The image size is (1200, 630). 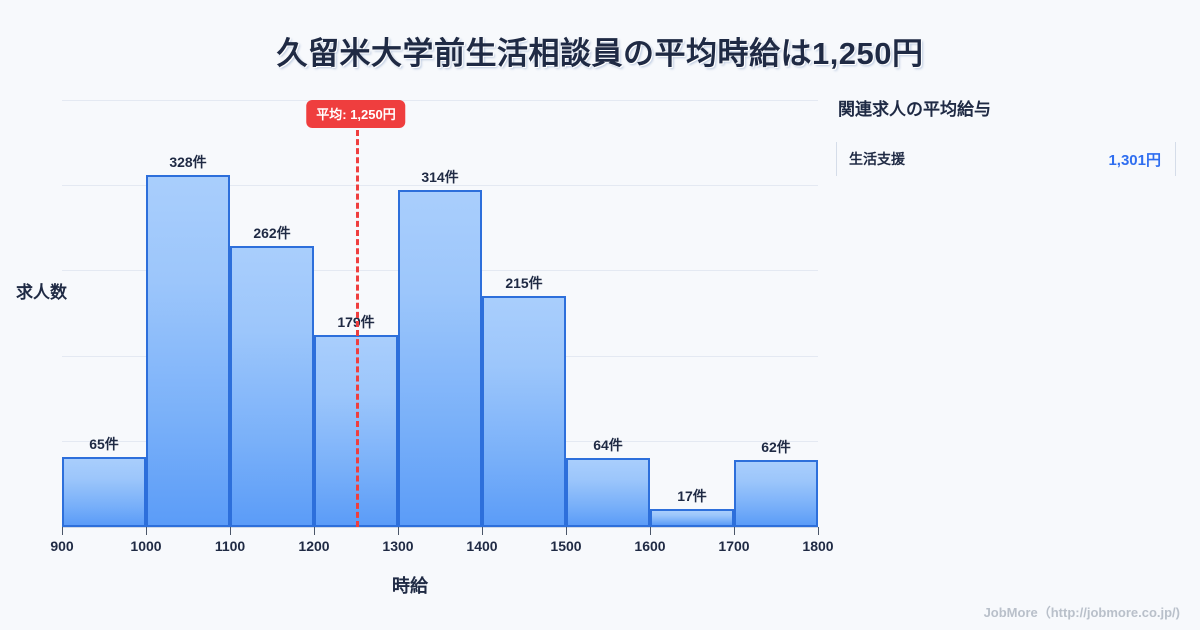 What do you see at coordinates (600, 53) in the screenshot?
I see `page-title: 久留米大学前生活相談員の平均時給は1,250円` at bounding box center [600, 53].